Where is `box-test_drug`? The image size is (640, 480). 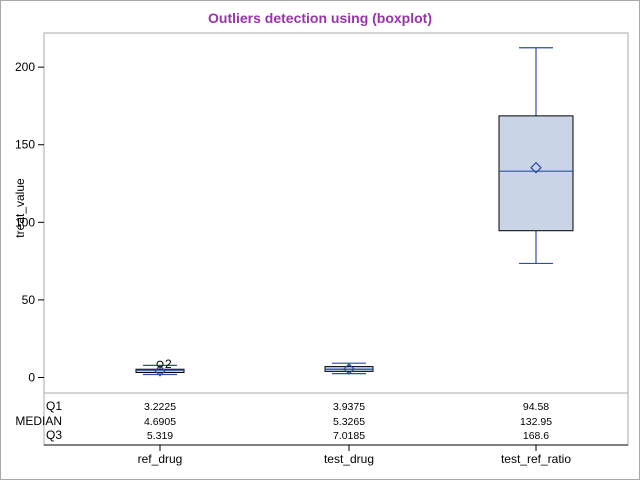 box-test_drug is located at coordinates (349, 368).